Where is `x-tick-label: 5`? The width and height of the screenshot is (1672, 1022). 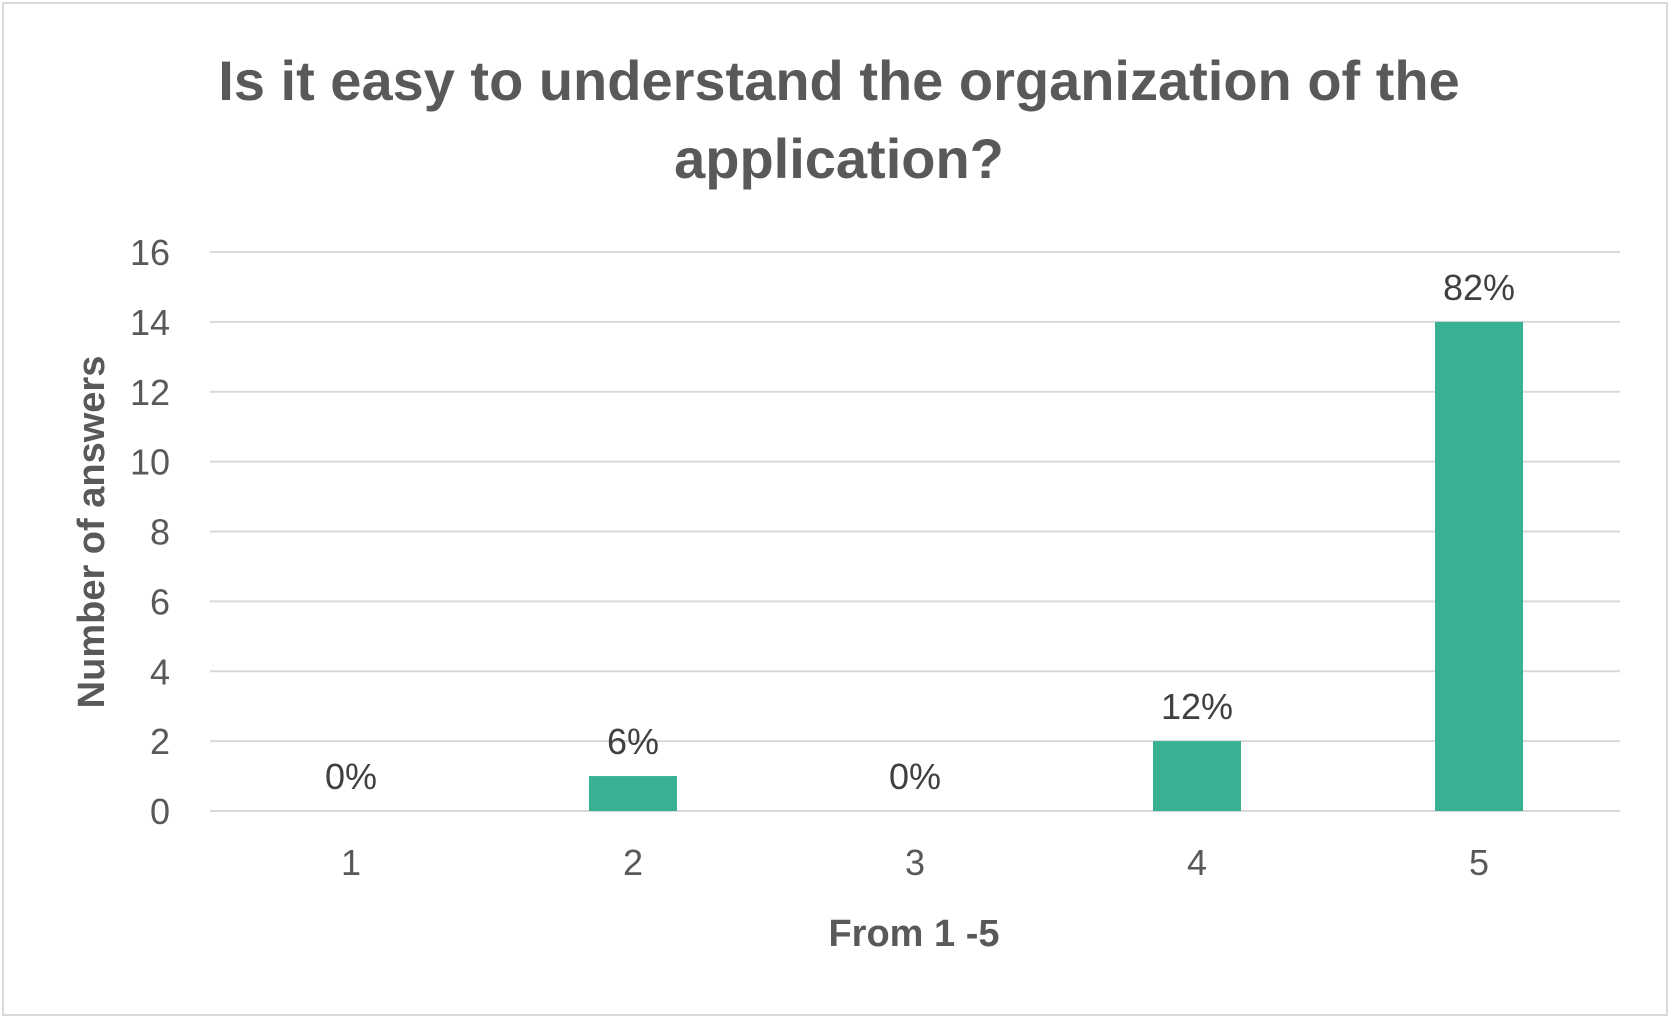
x-tick-label: 5 is located at coordinates (1479, 862).